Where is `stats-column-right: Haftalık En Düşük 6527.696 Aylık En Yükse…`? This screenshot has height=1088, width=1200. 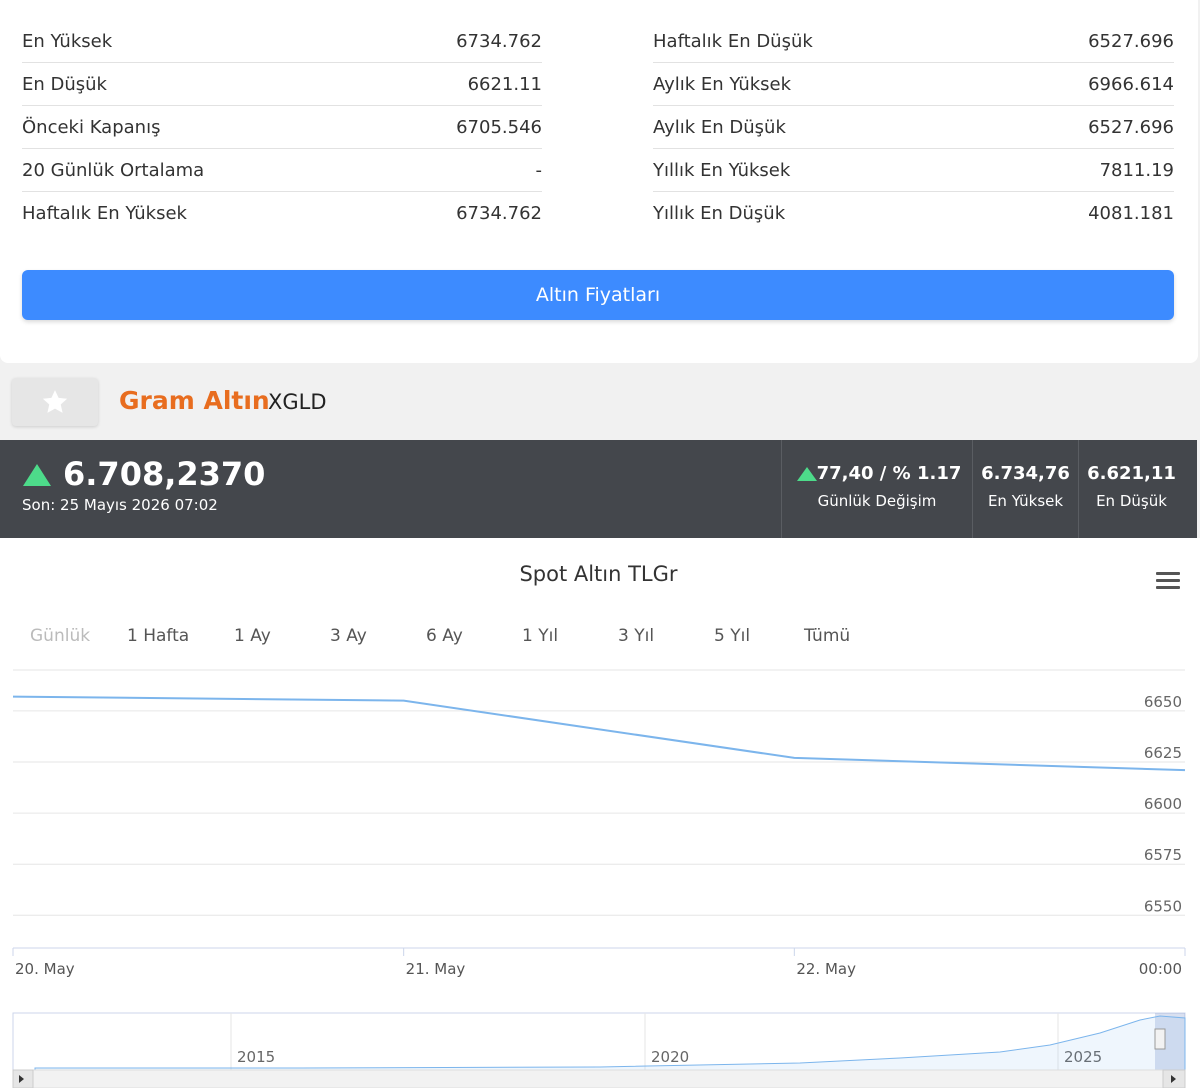 stats-column-right: Haftalık En Düşük 6527.696 Aylık En Yükse… is located at coordinates (913, 127).